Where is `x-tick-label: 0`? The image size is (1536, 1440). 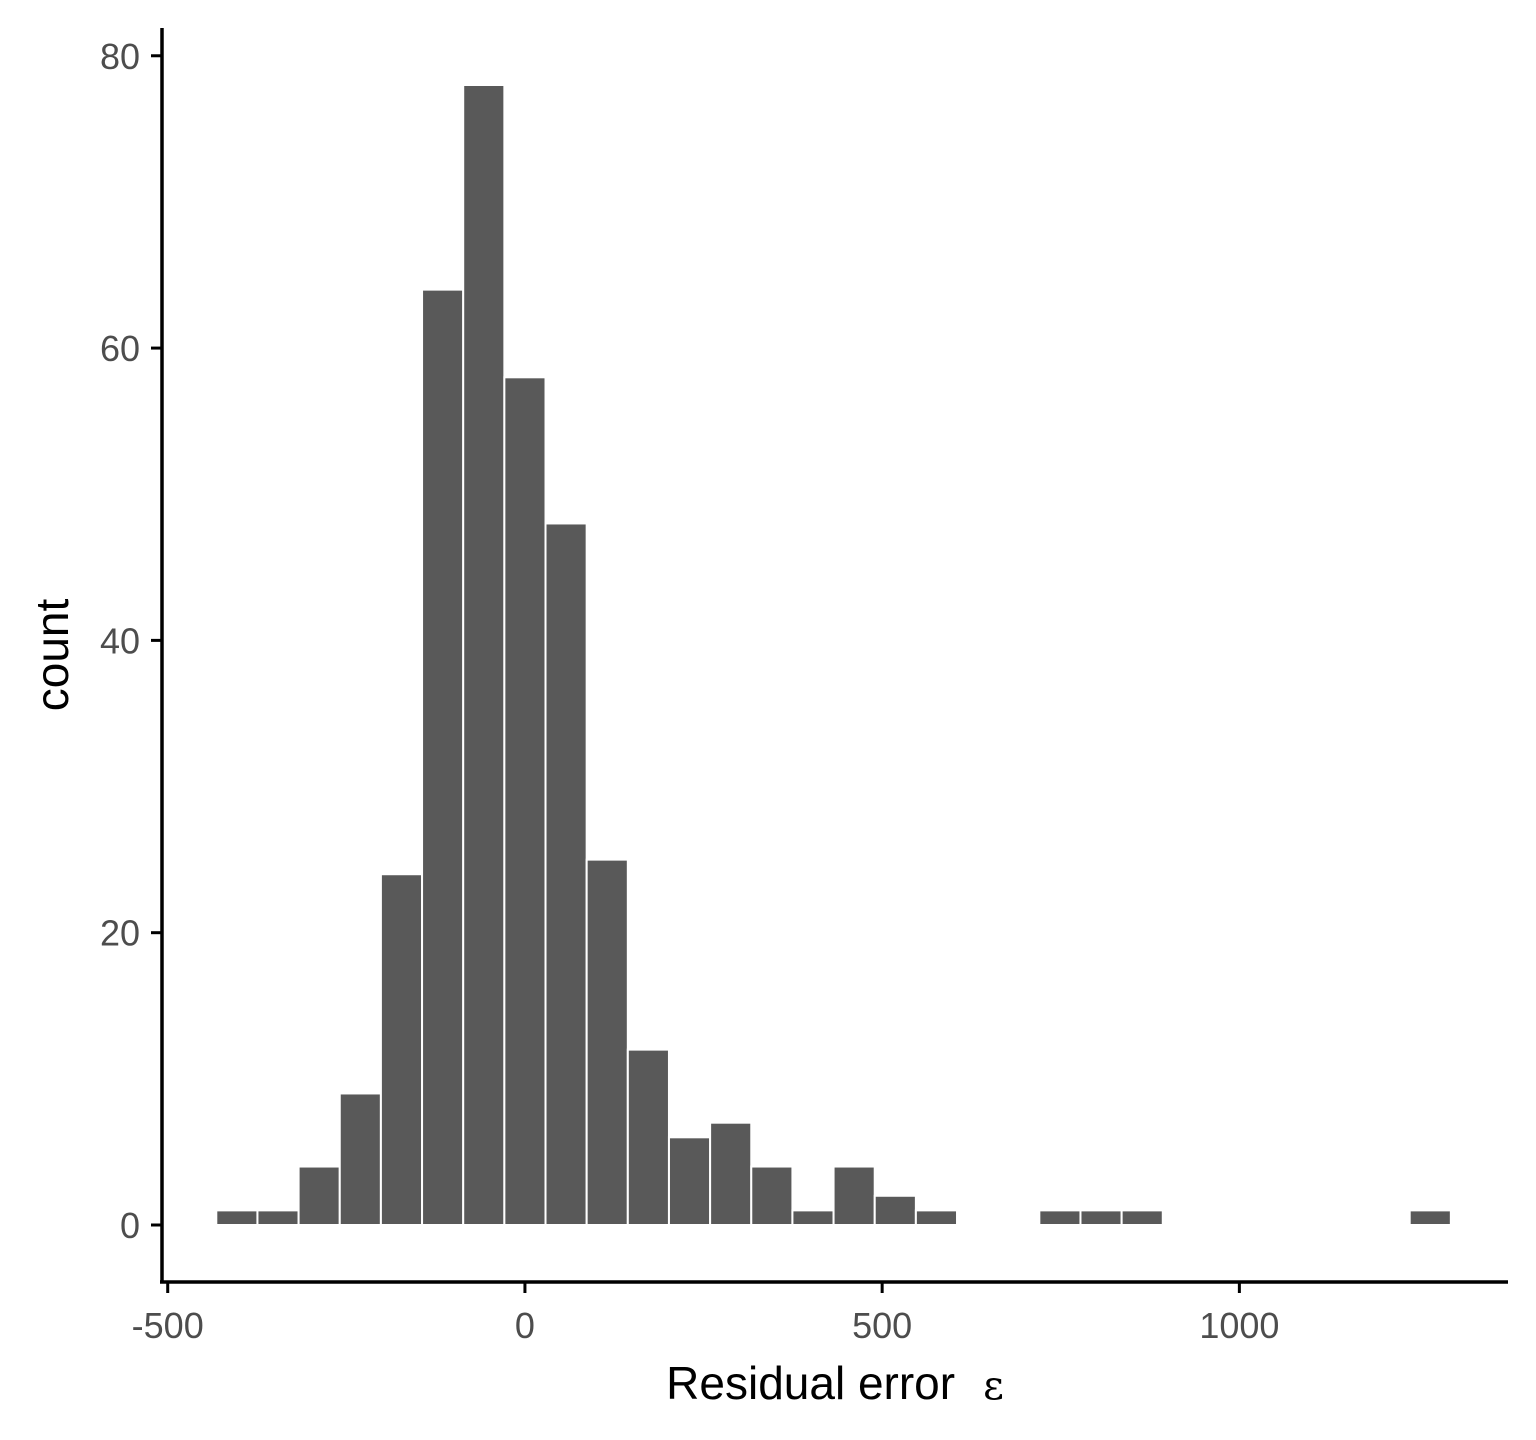 x-tick-label: 0 is located at coordinates (525, 1325).